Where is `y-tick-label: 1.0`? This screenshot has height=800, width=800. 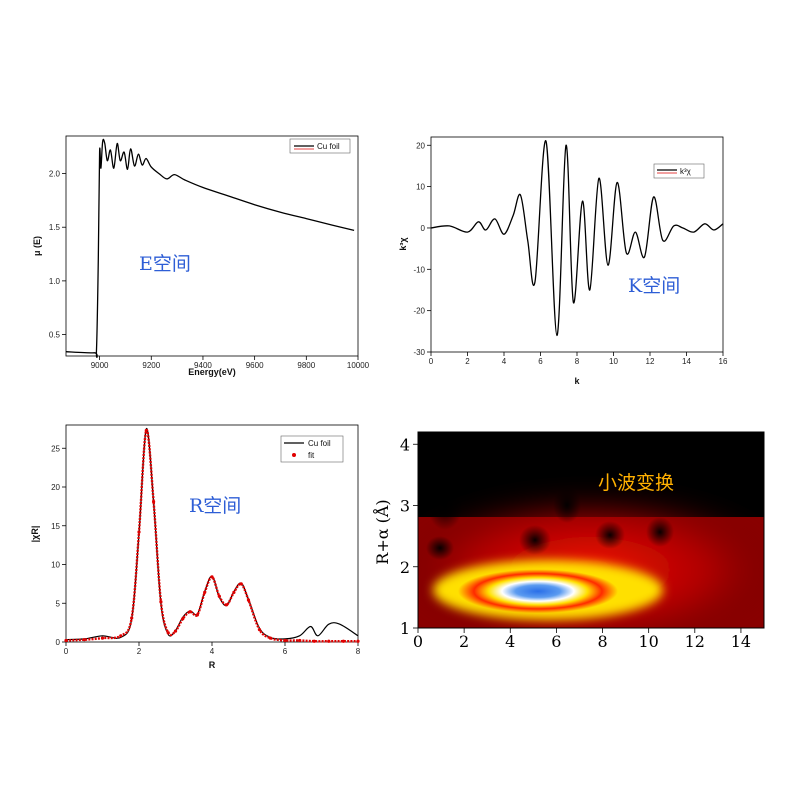
y-tick-label: 1.0 is located at coordinates (55, 281).